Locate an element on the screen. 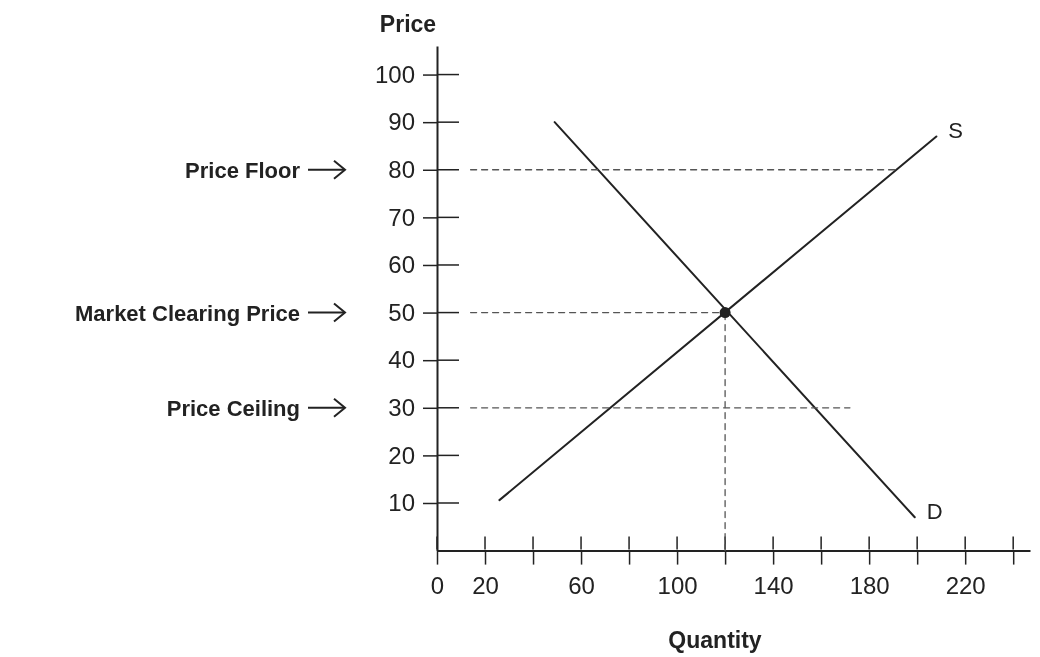 The width and height of the screenshot is (1040, 657). x-tick-label: 60 is located at coordinates (581, 585).